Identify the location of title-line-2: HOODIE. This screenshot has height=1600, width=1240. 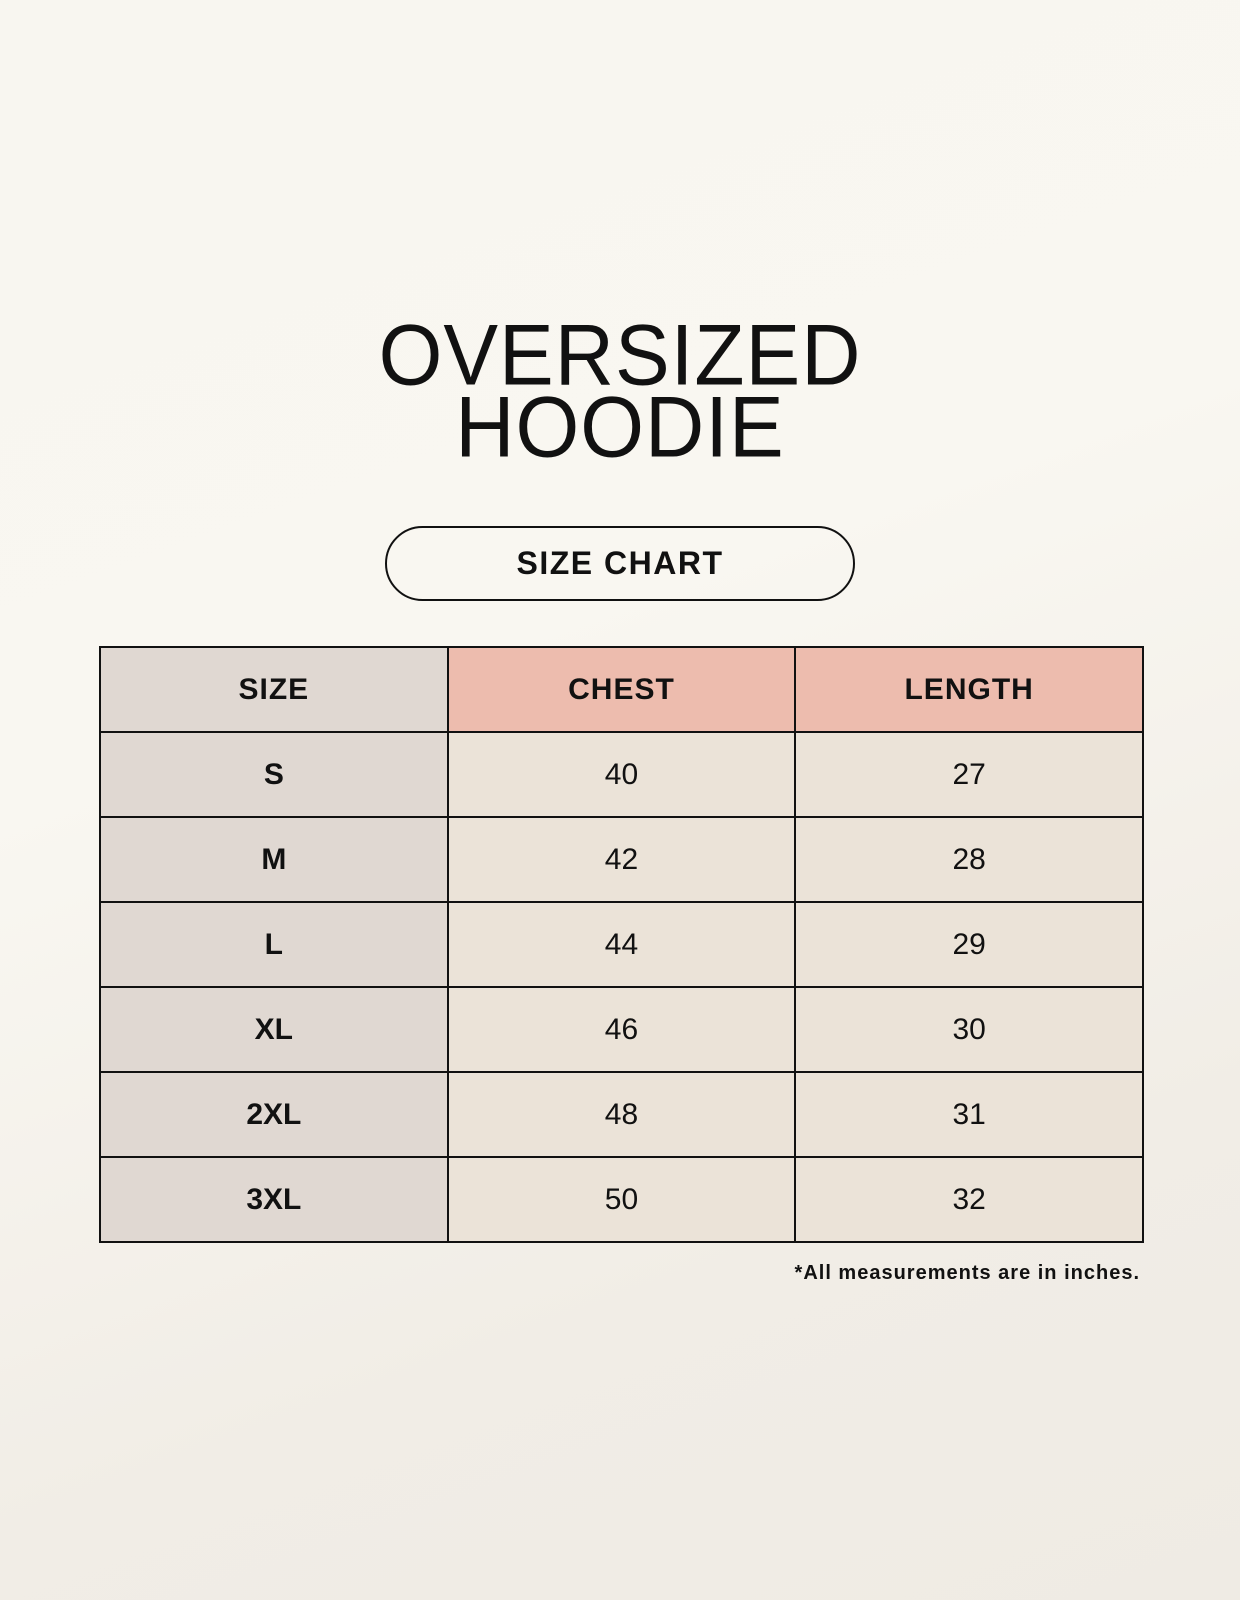
(620, 427).